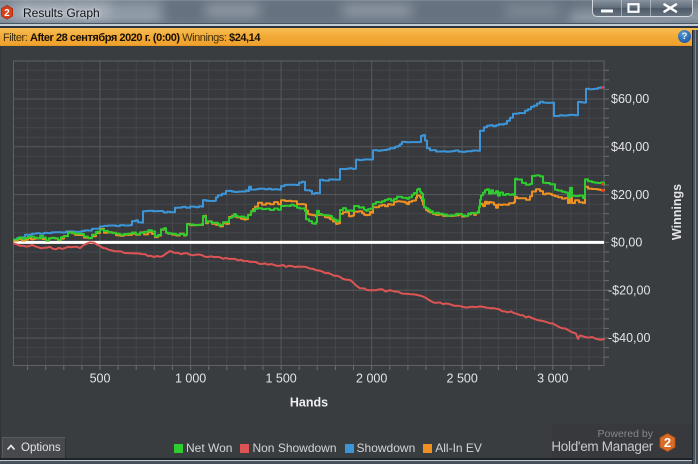 Image resolution: width=698 pixels, height=464 pixels. I want to click on svg-text: $0,00, so click(626, 243).